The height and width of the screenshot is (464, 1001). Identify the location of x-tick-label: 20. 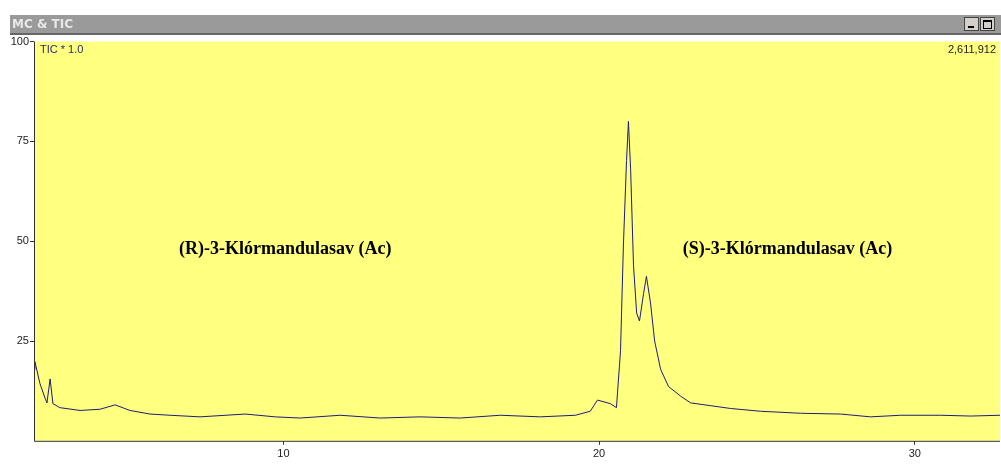
(599, 453).